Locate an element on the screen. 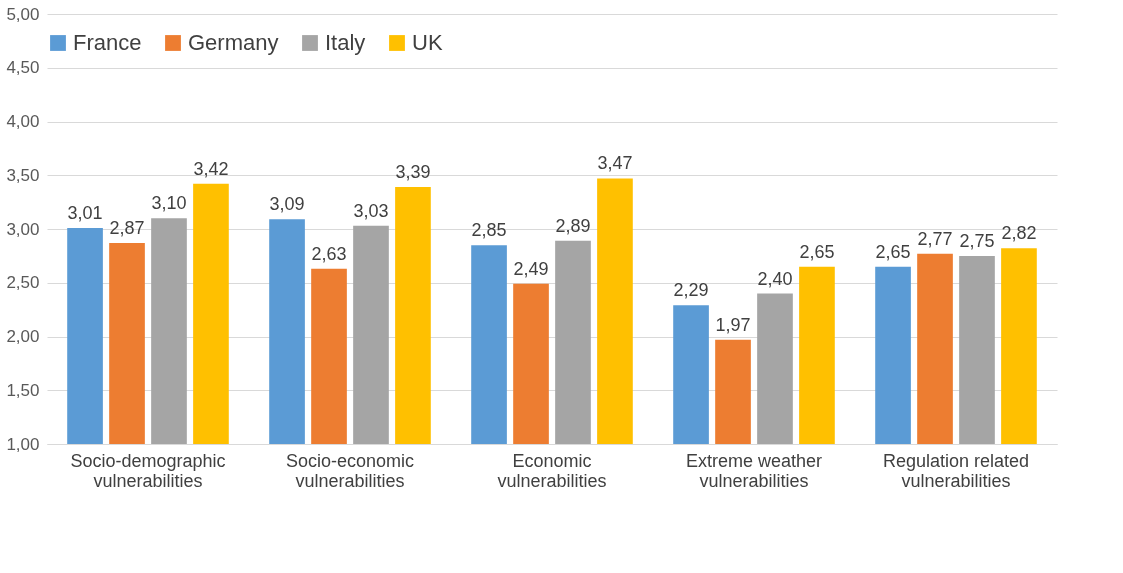 This screenshot has height=573, width=1123. x-tick-label: Economic vulnerabilities is located at coordinates (552, 470).